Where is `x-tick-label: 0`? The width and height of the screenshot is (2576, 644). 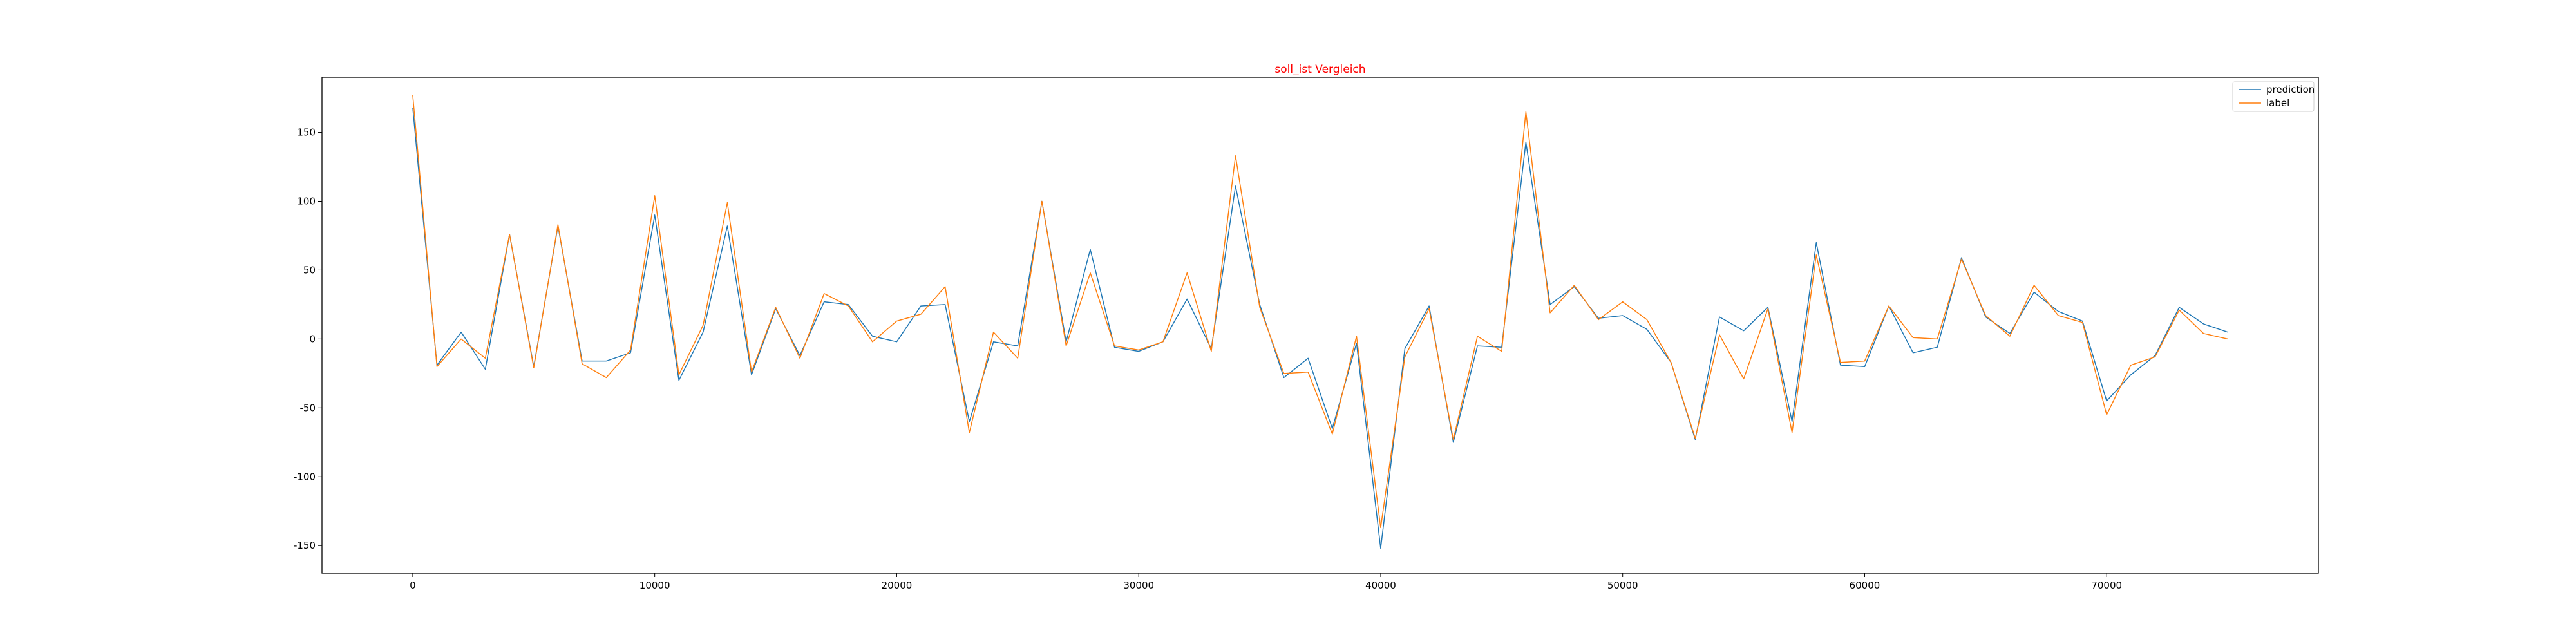
x-tick-label: 0 is located at coordinates (413, 586).